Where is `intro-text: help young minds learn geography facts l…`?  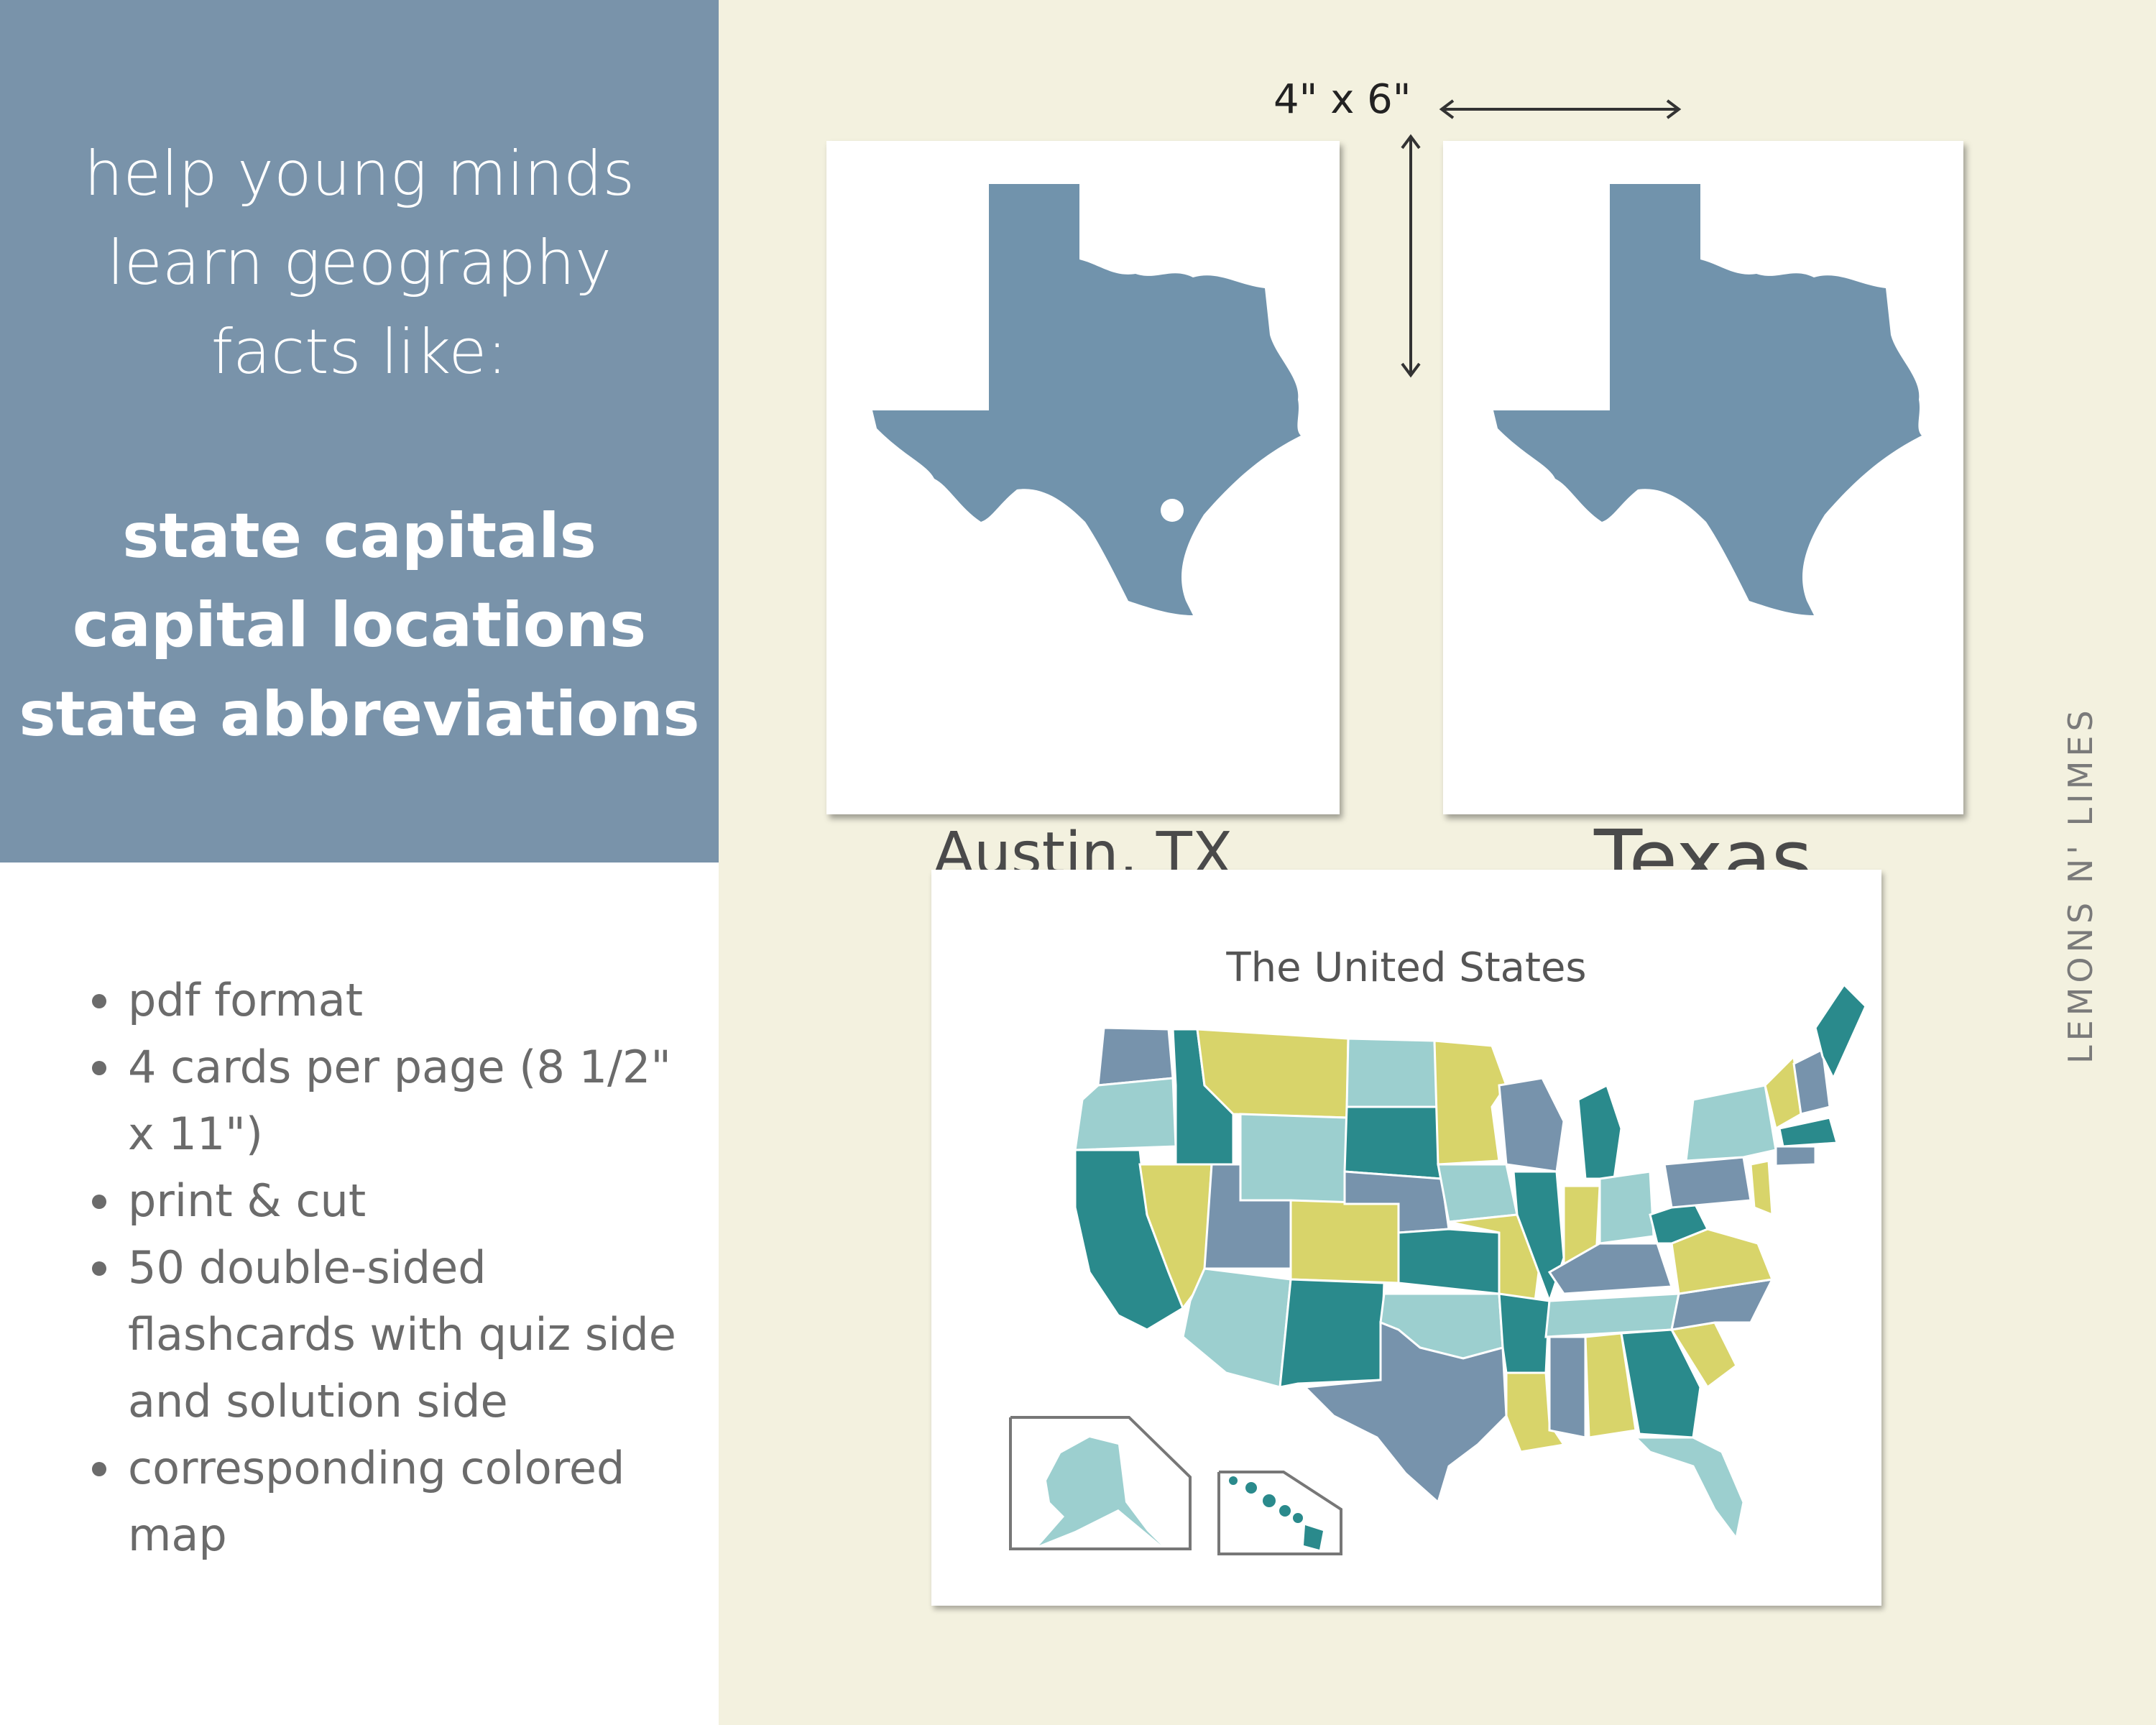
intro-text: help young minds learn geography facts l… is located at coordinates (360, 263).